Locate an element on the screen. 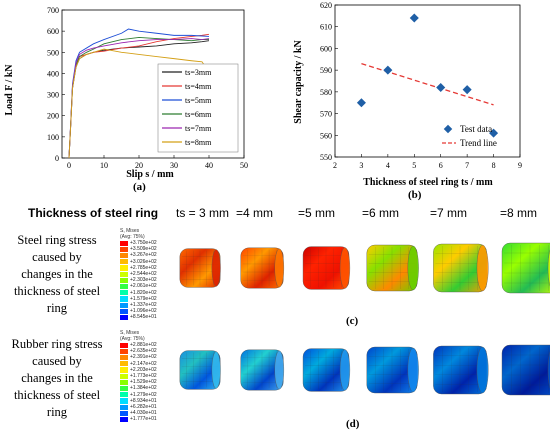 Image resolution: width=550 pixels, height=438 pixels. thickness-label: =7 mm is located at coordinates (449, 213).